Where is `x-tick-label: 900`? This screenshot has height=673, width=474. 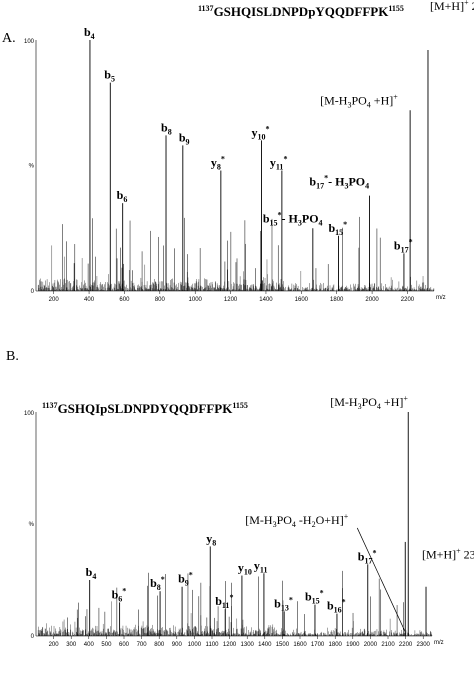 x-tick-label: 900 is located at coordinates (177, 645).